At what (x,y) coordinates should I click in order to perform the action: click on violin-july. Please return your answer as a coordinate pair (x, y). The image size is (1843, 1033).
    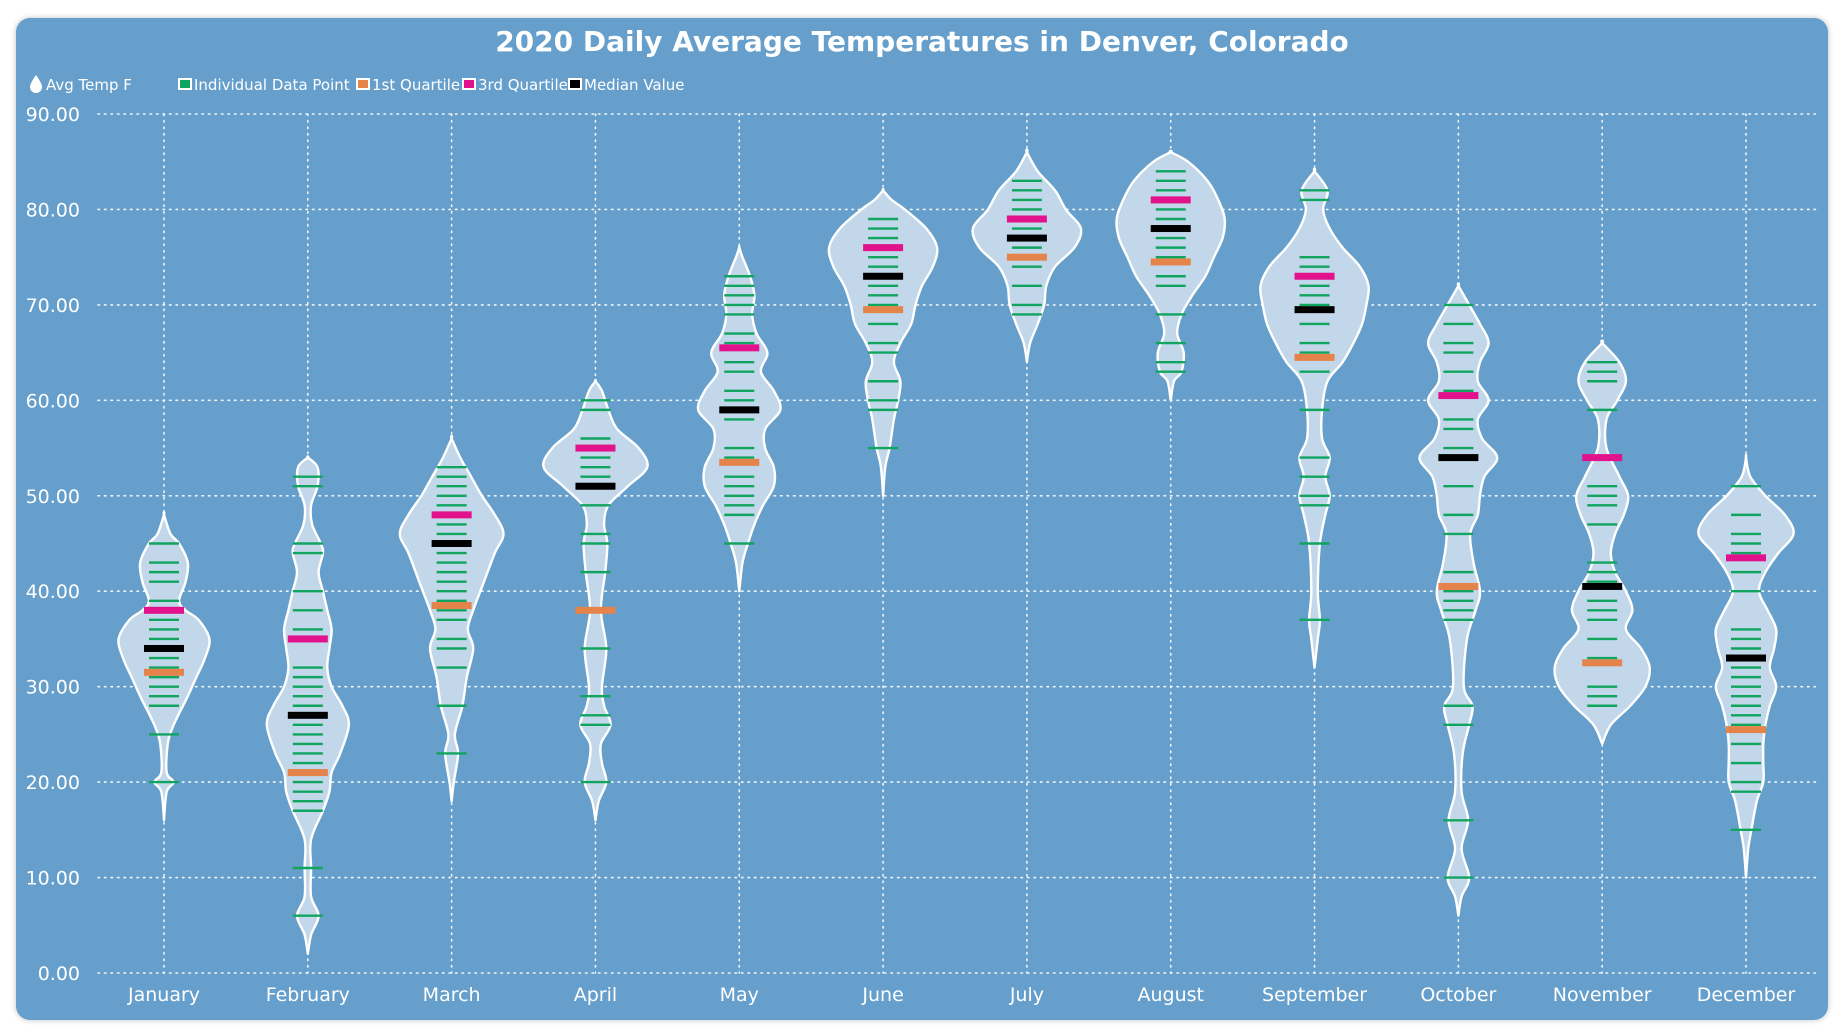
    Looking at the image, I should click on (1027, 256).